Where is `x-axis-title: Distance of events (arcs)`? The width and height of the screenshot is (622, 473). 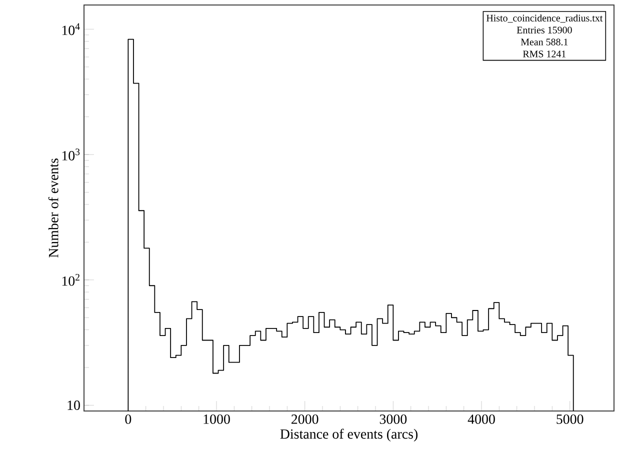
x-axis-title: Distance of events (arcs) is located at coordinates (349, 435).